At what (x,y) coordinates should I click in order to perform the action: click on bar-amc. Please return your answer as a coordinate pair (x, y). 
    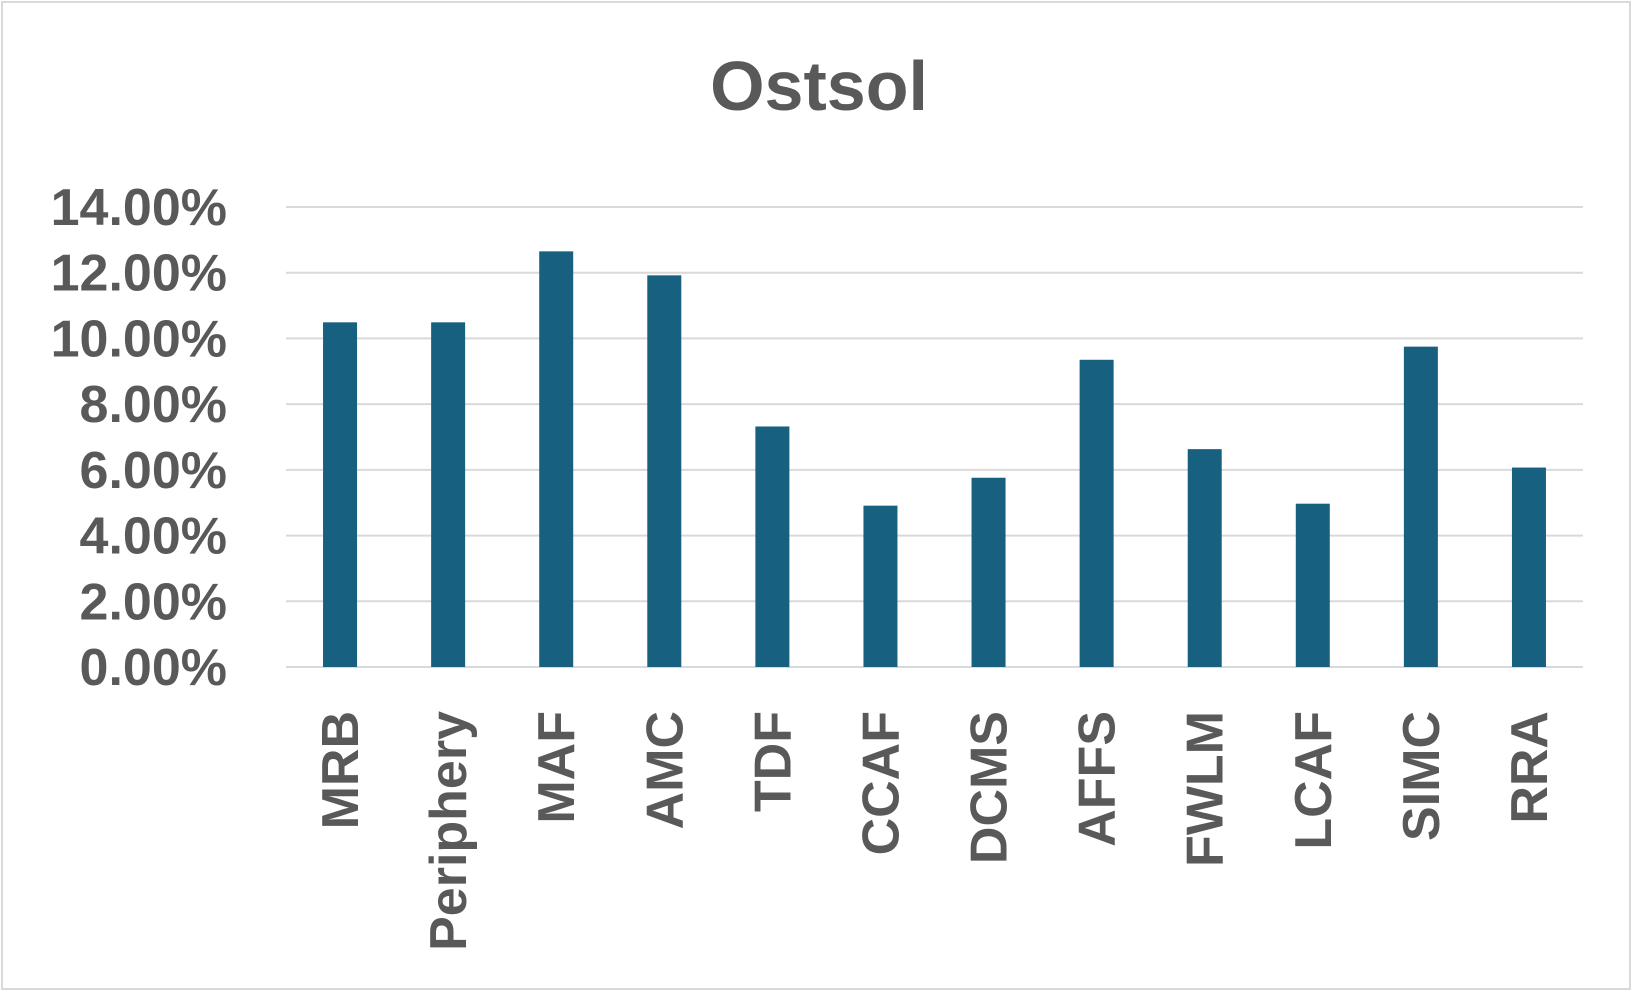
    Looking at the image, I should click on (664, 471).